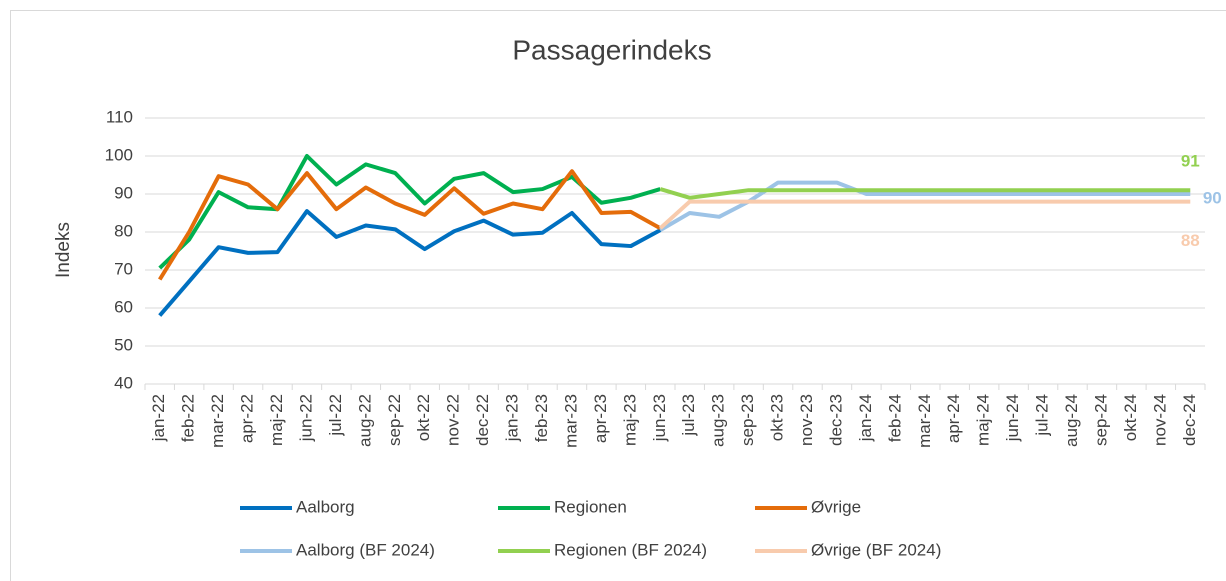  I want to click on x-tick-label: okt-23, so click(777, 417).